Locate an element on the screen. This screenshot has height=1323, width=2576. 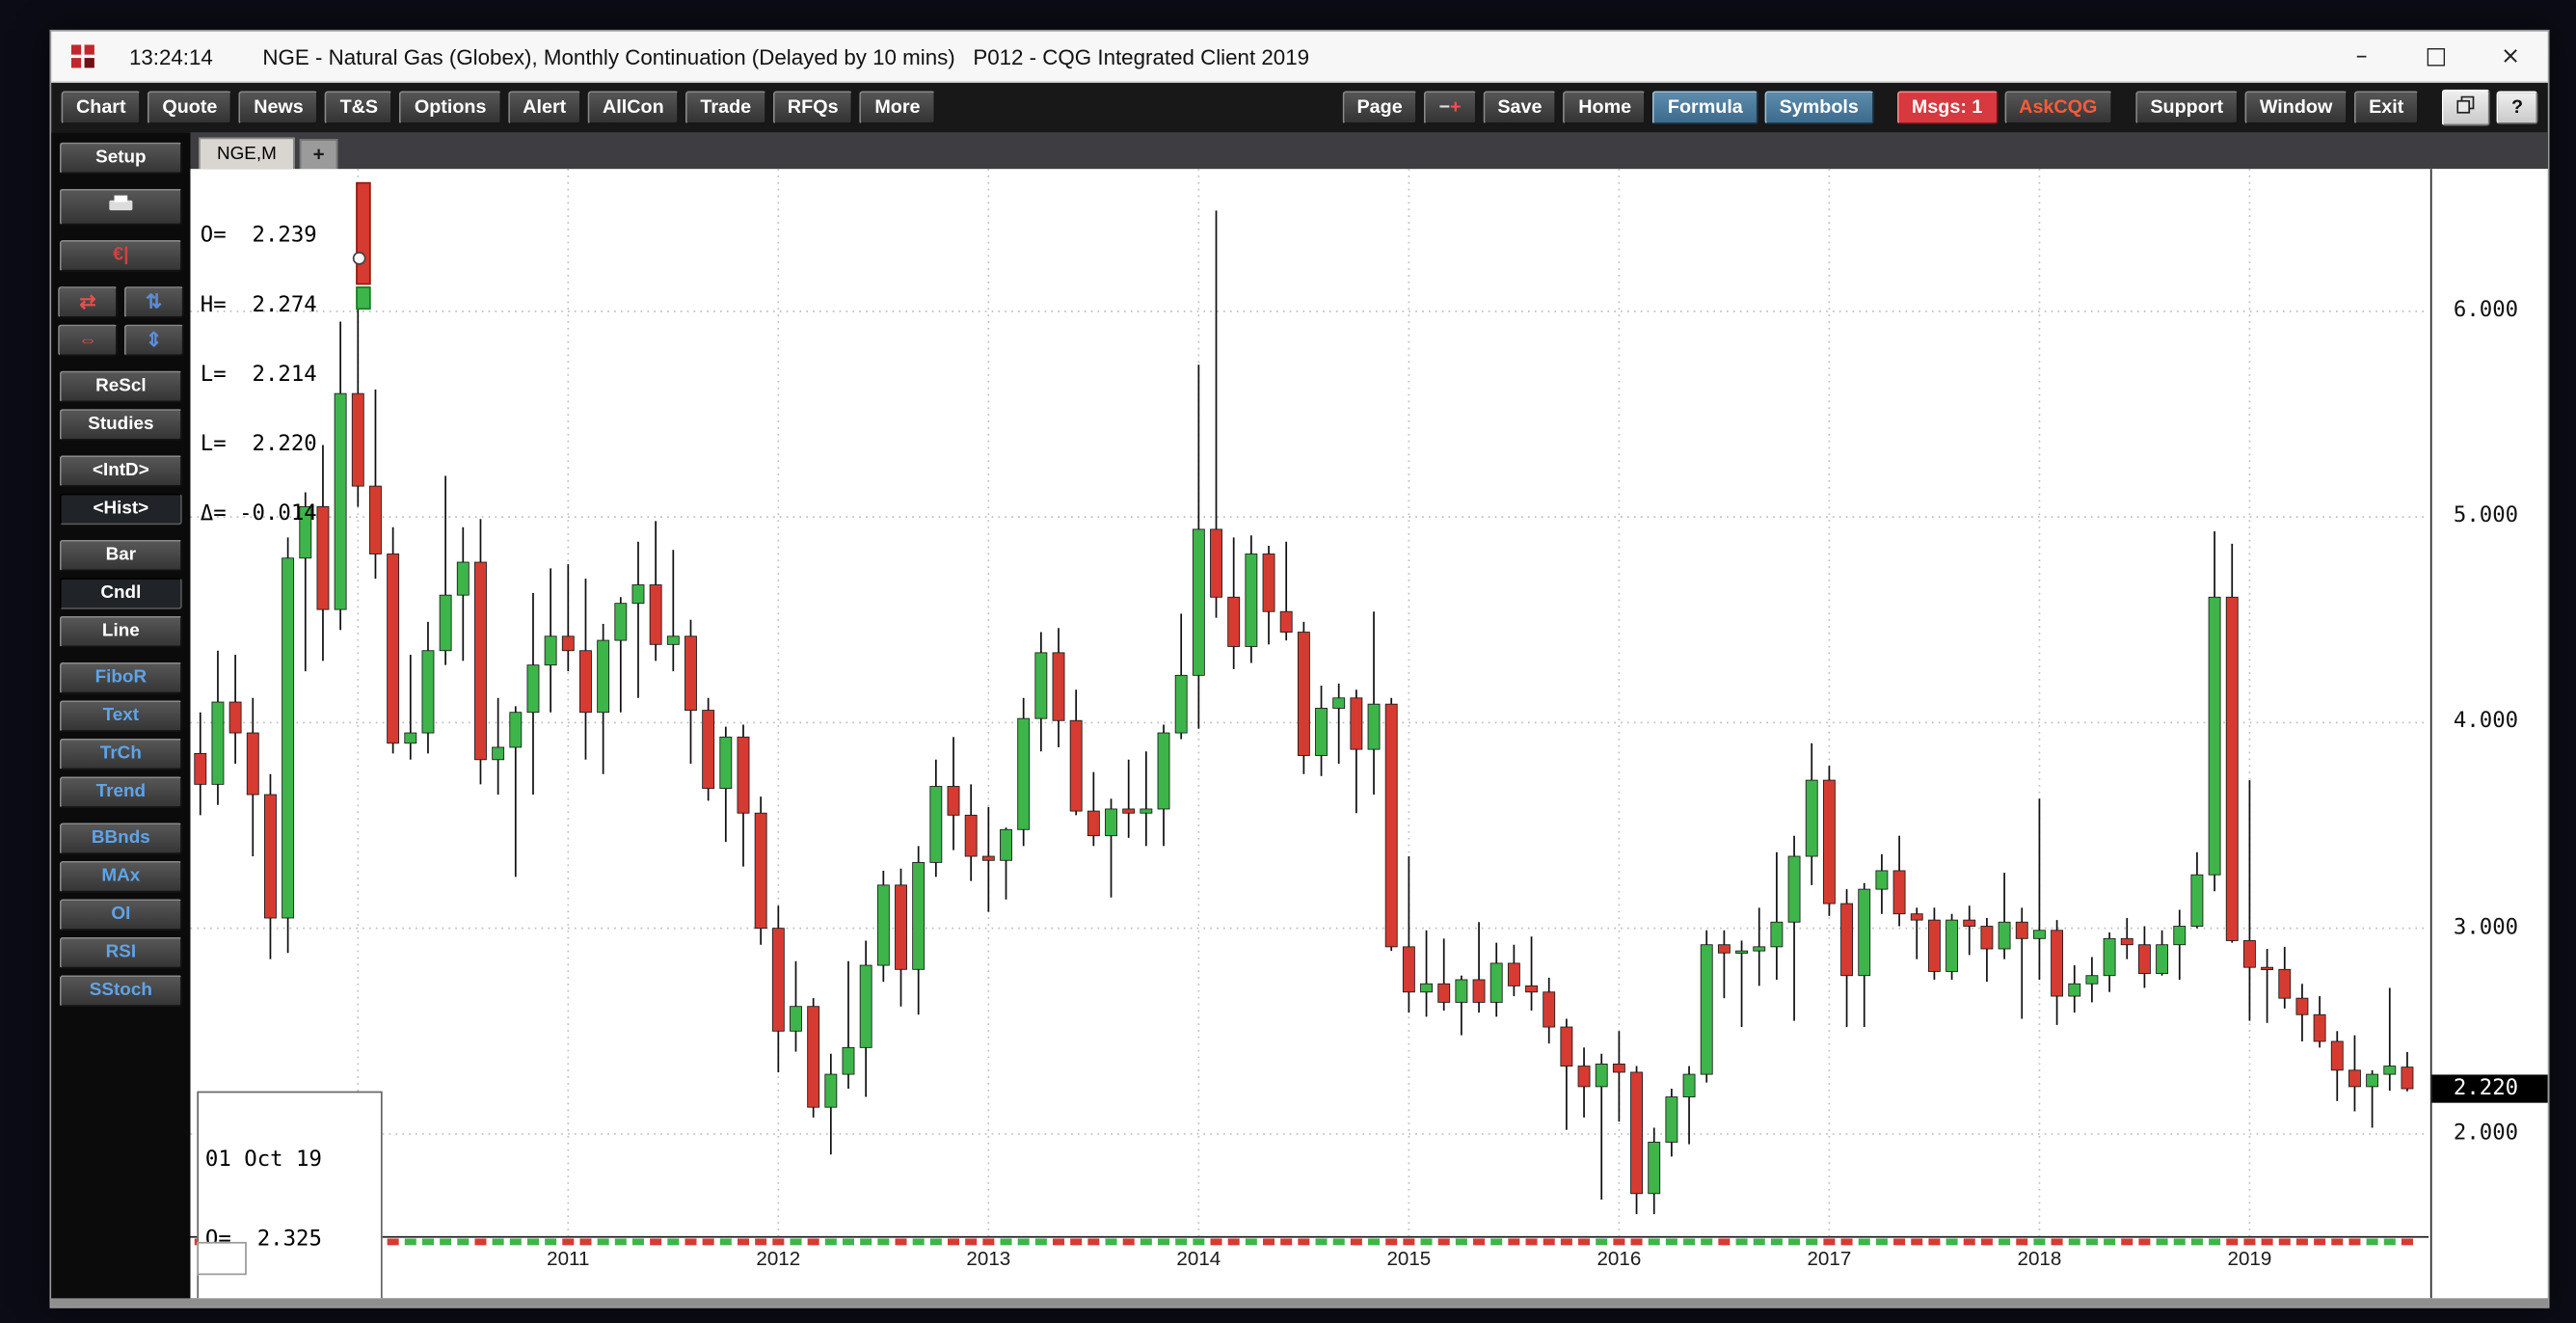
minus-plus-button: −+ is located at coordinates (1451, 107).